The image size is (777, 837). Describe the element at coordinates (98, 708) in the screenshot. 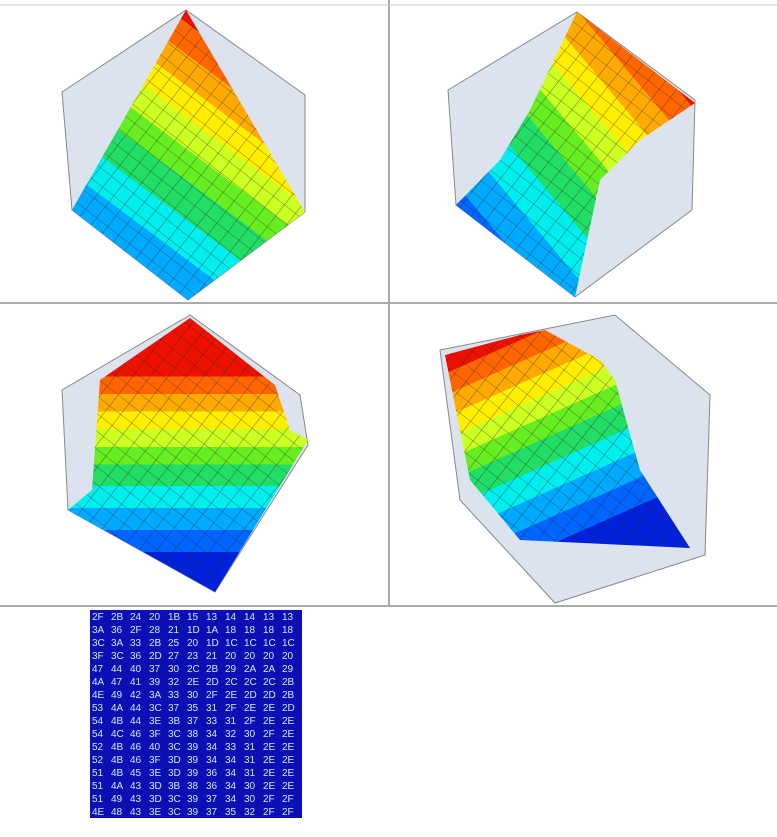

I see `hex-cell: 53` at that location.